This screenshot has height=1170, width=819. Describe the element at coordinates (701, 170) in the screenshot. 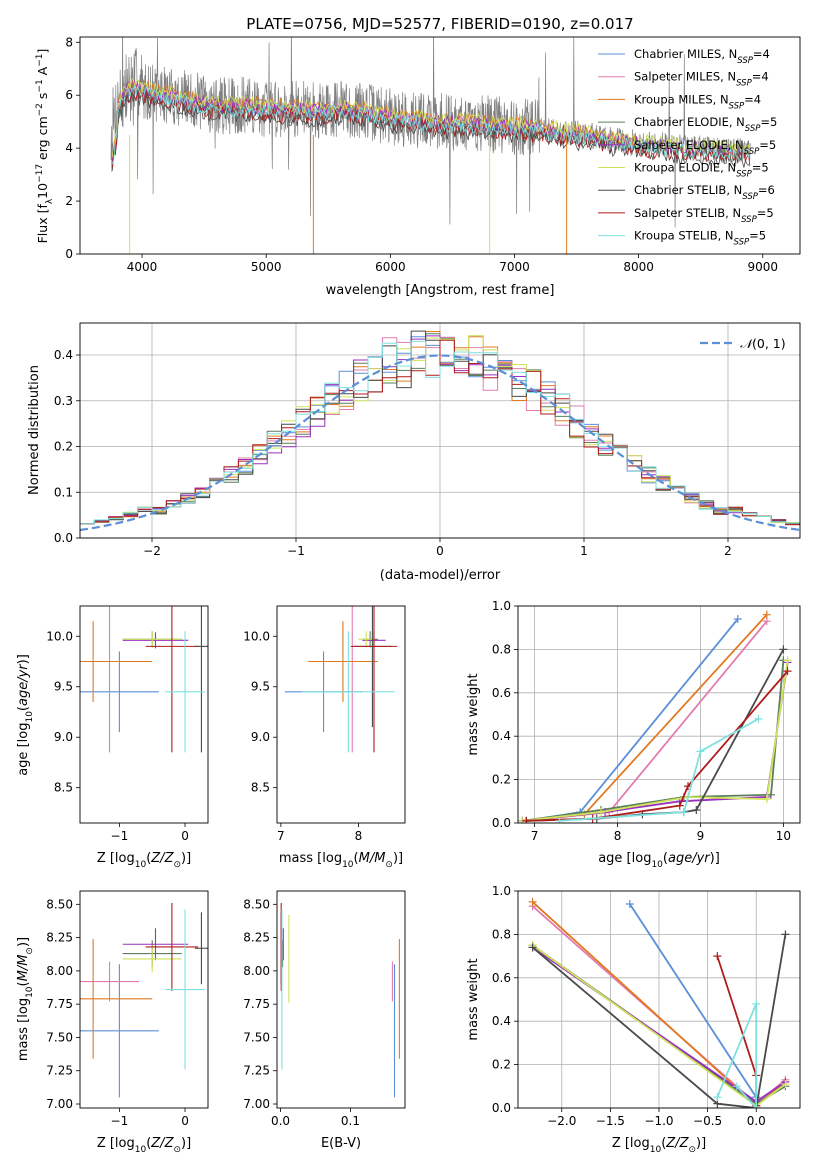

I see `legend-label: Kroupa ELODIE, NSSP=5` at that location.